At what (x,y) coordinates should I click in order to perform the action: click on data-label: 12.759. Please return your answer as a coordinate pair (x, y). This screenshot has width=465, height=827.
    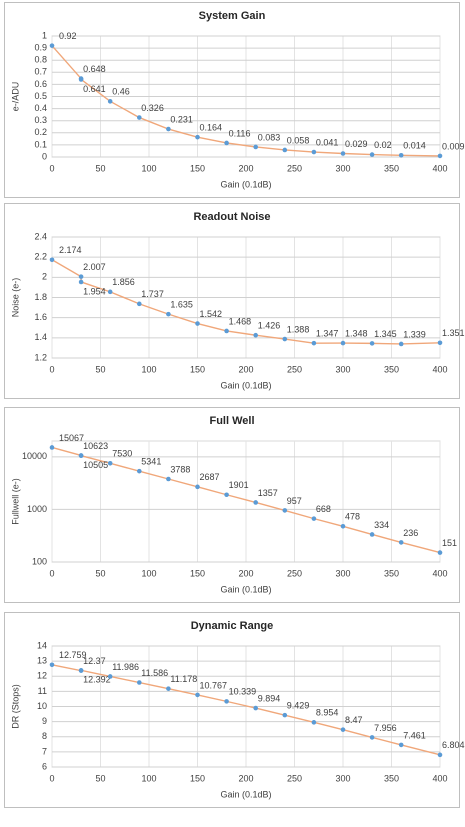
    Looking at the image, I should click on (73, 655).